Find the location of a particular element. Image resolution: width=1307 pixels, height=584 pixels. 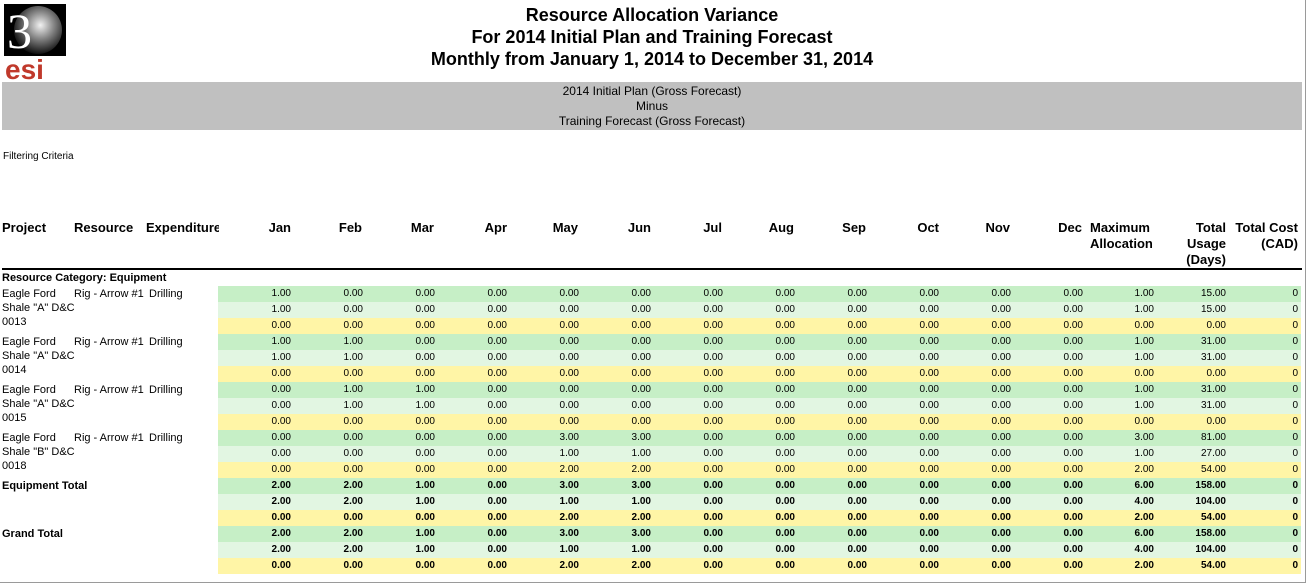

col-header-jul: Jul is located at coordinates (712, 227).